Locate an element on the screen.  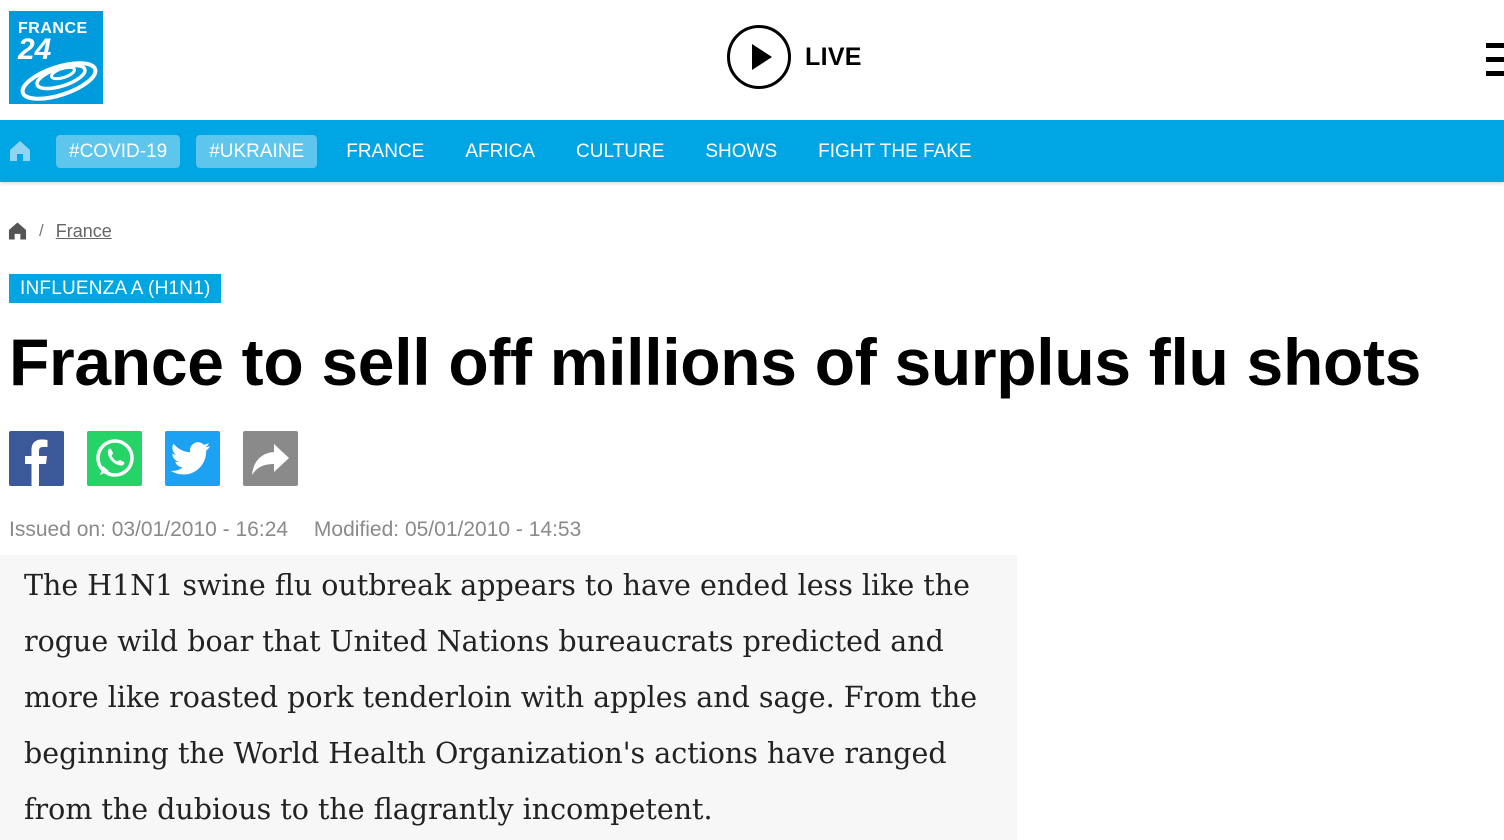
twitter-icon is located at coordinates (192, 458).